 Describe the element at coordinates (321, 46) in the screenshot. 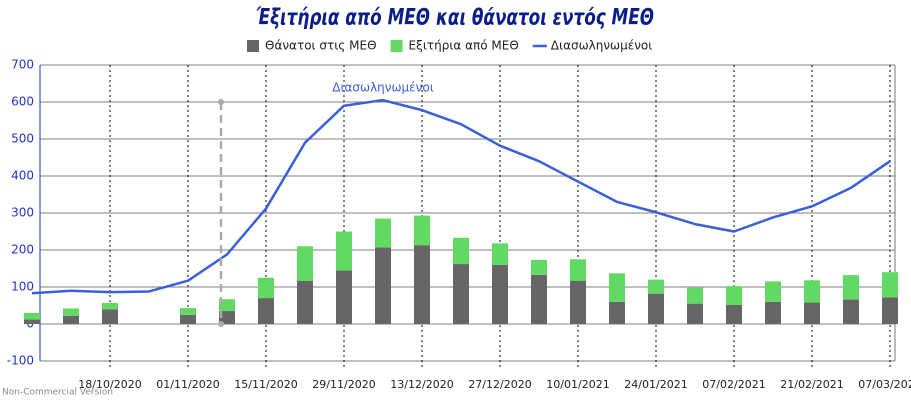

I see `legend-label: Θάνατοι στις ΜΕΘ` at that location.